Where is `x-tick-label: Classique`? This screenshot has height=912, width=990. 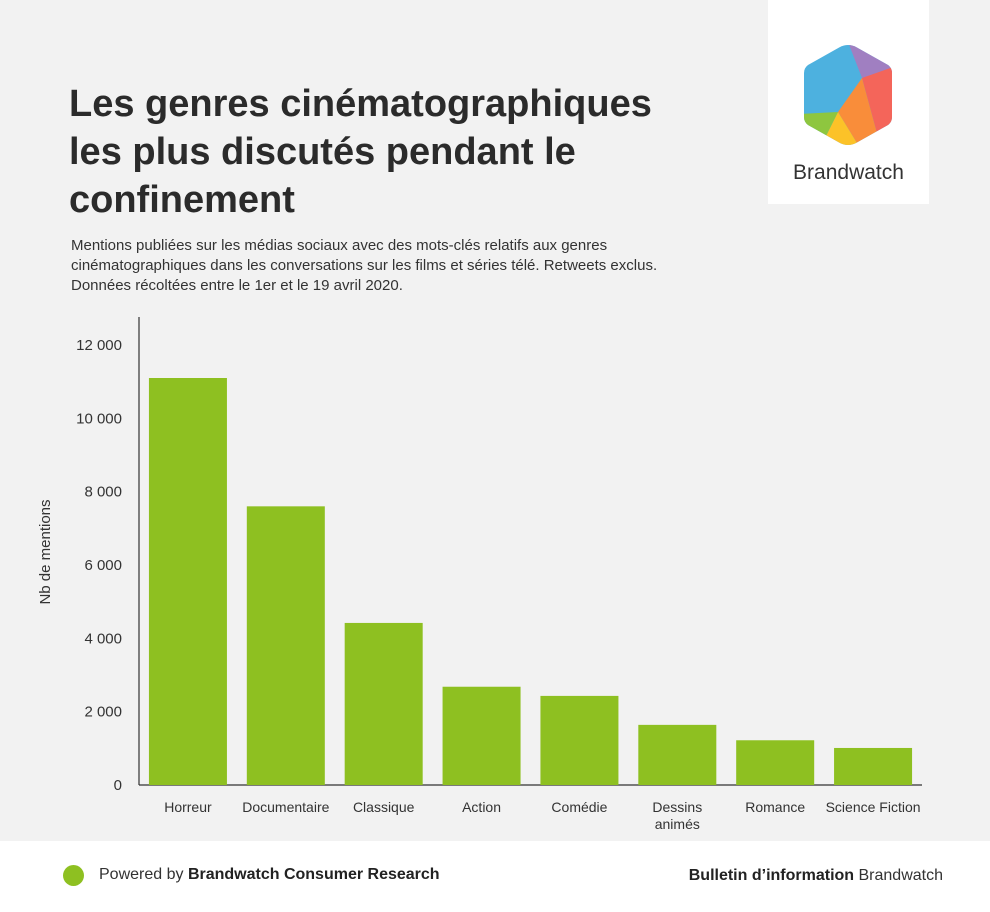
x-tick-label: Classique is located at coordinates (384, 807).